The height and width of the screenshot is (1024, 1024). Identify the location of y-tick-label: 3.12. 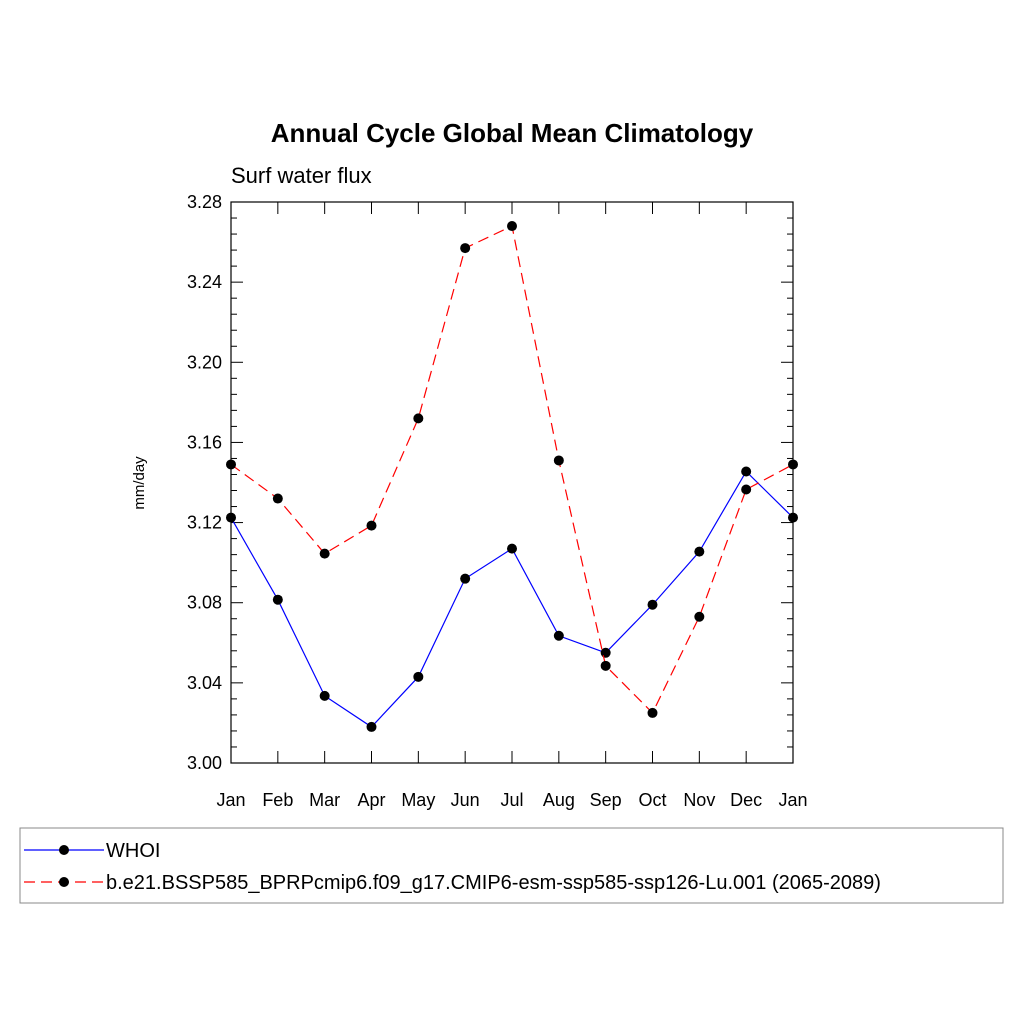
(204, 523).